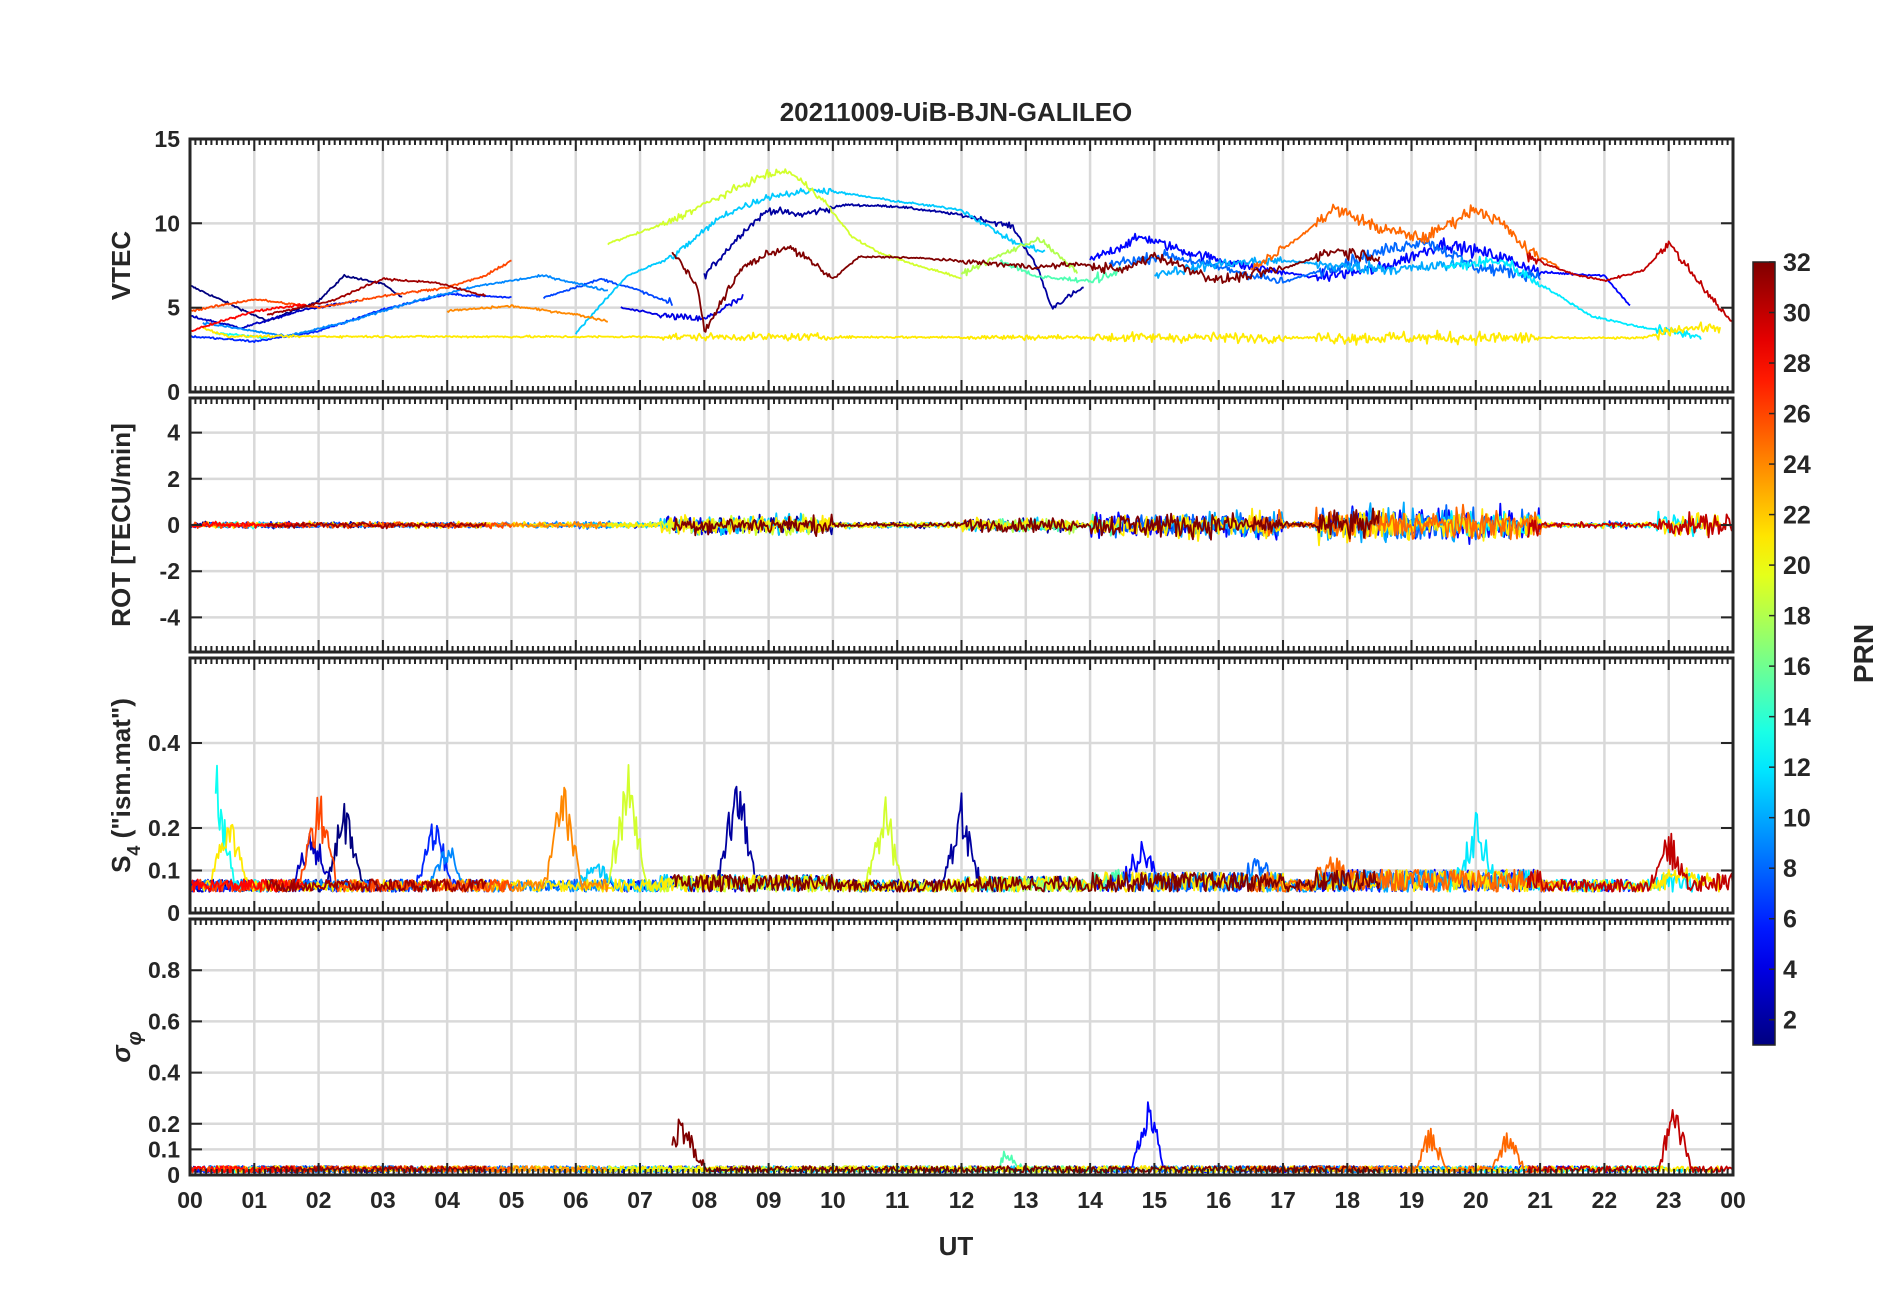 The height and width of the screenshot is (1292, 1902). I want to click on vtec-ytick-label: 0, so click(173, 392).